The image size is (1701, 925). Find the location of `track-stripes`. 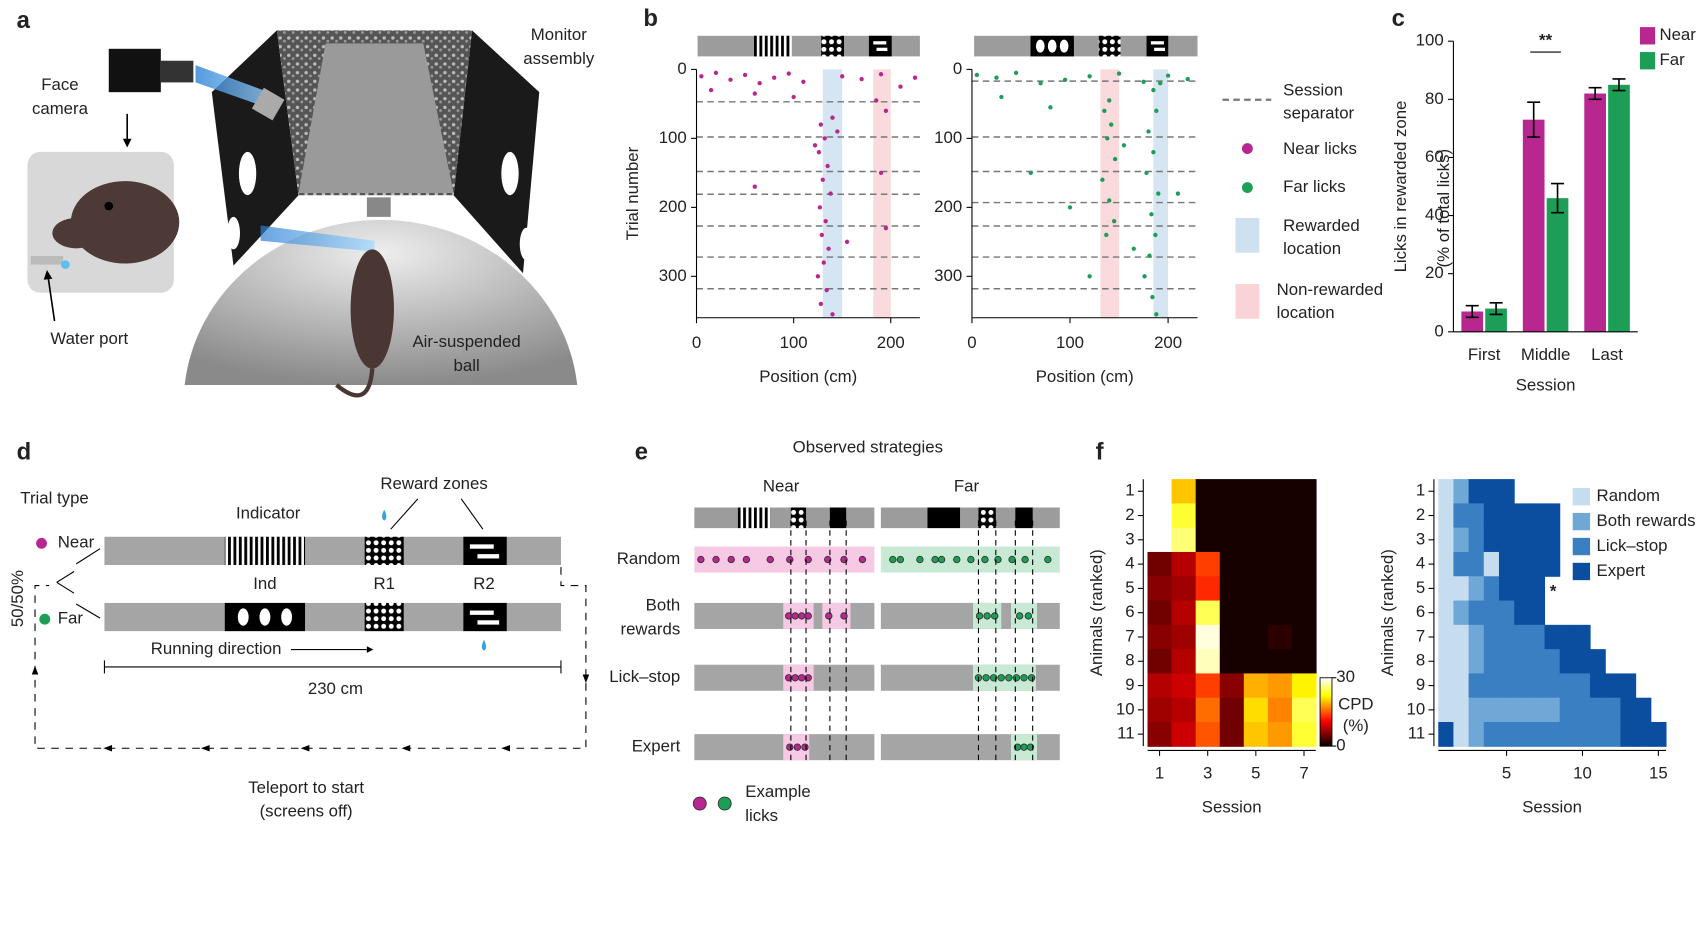

track-stripes is located at coordinates (947, 46).